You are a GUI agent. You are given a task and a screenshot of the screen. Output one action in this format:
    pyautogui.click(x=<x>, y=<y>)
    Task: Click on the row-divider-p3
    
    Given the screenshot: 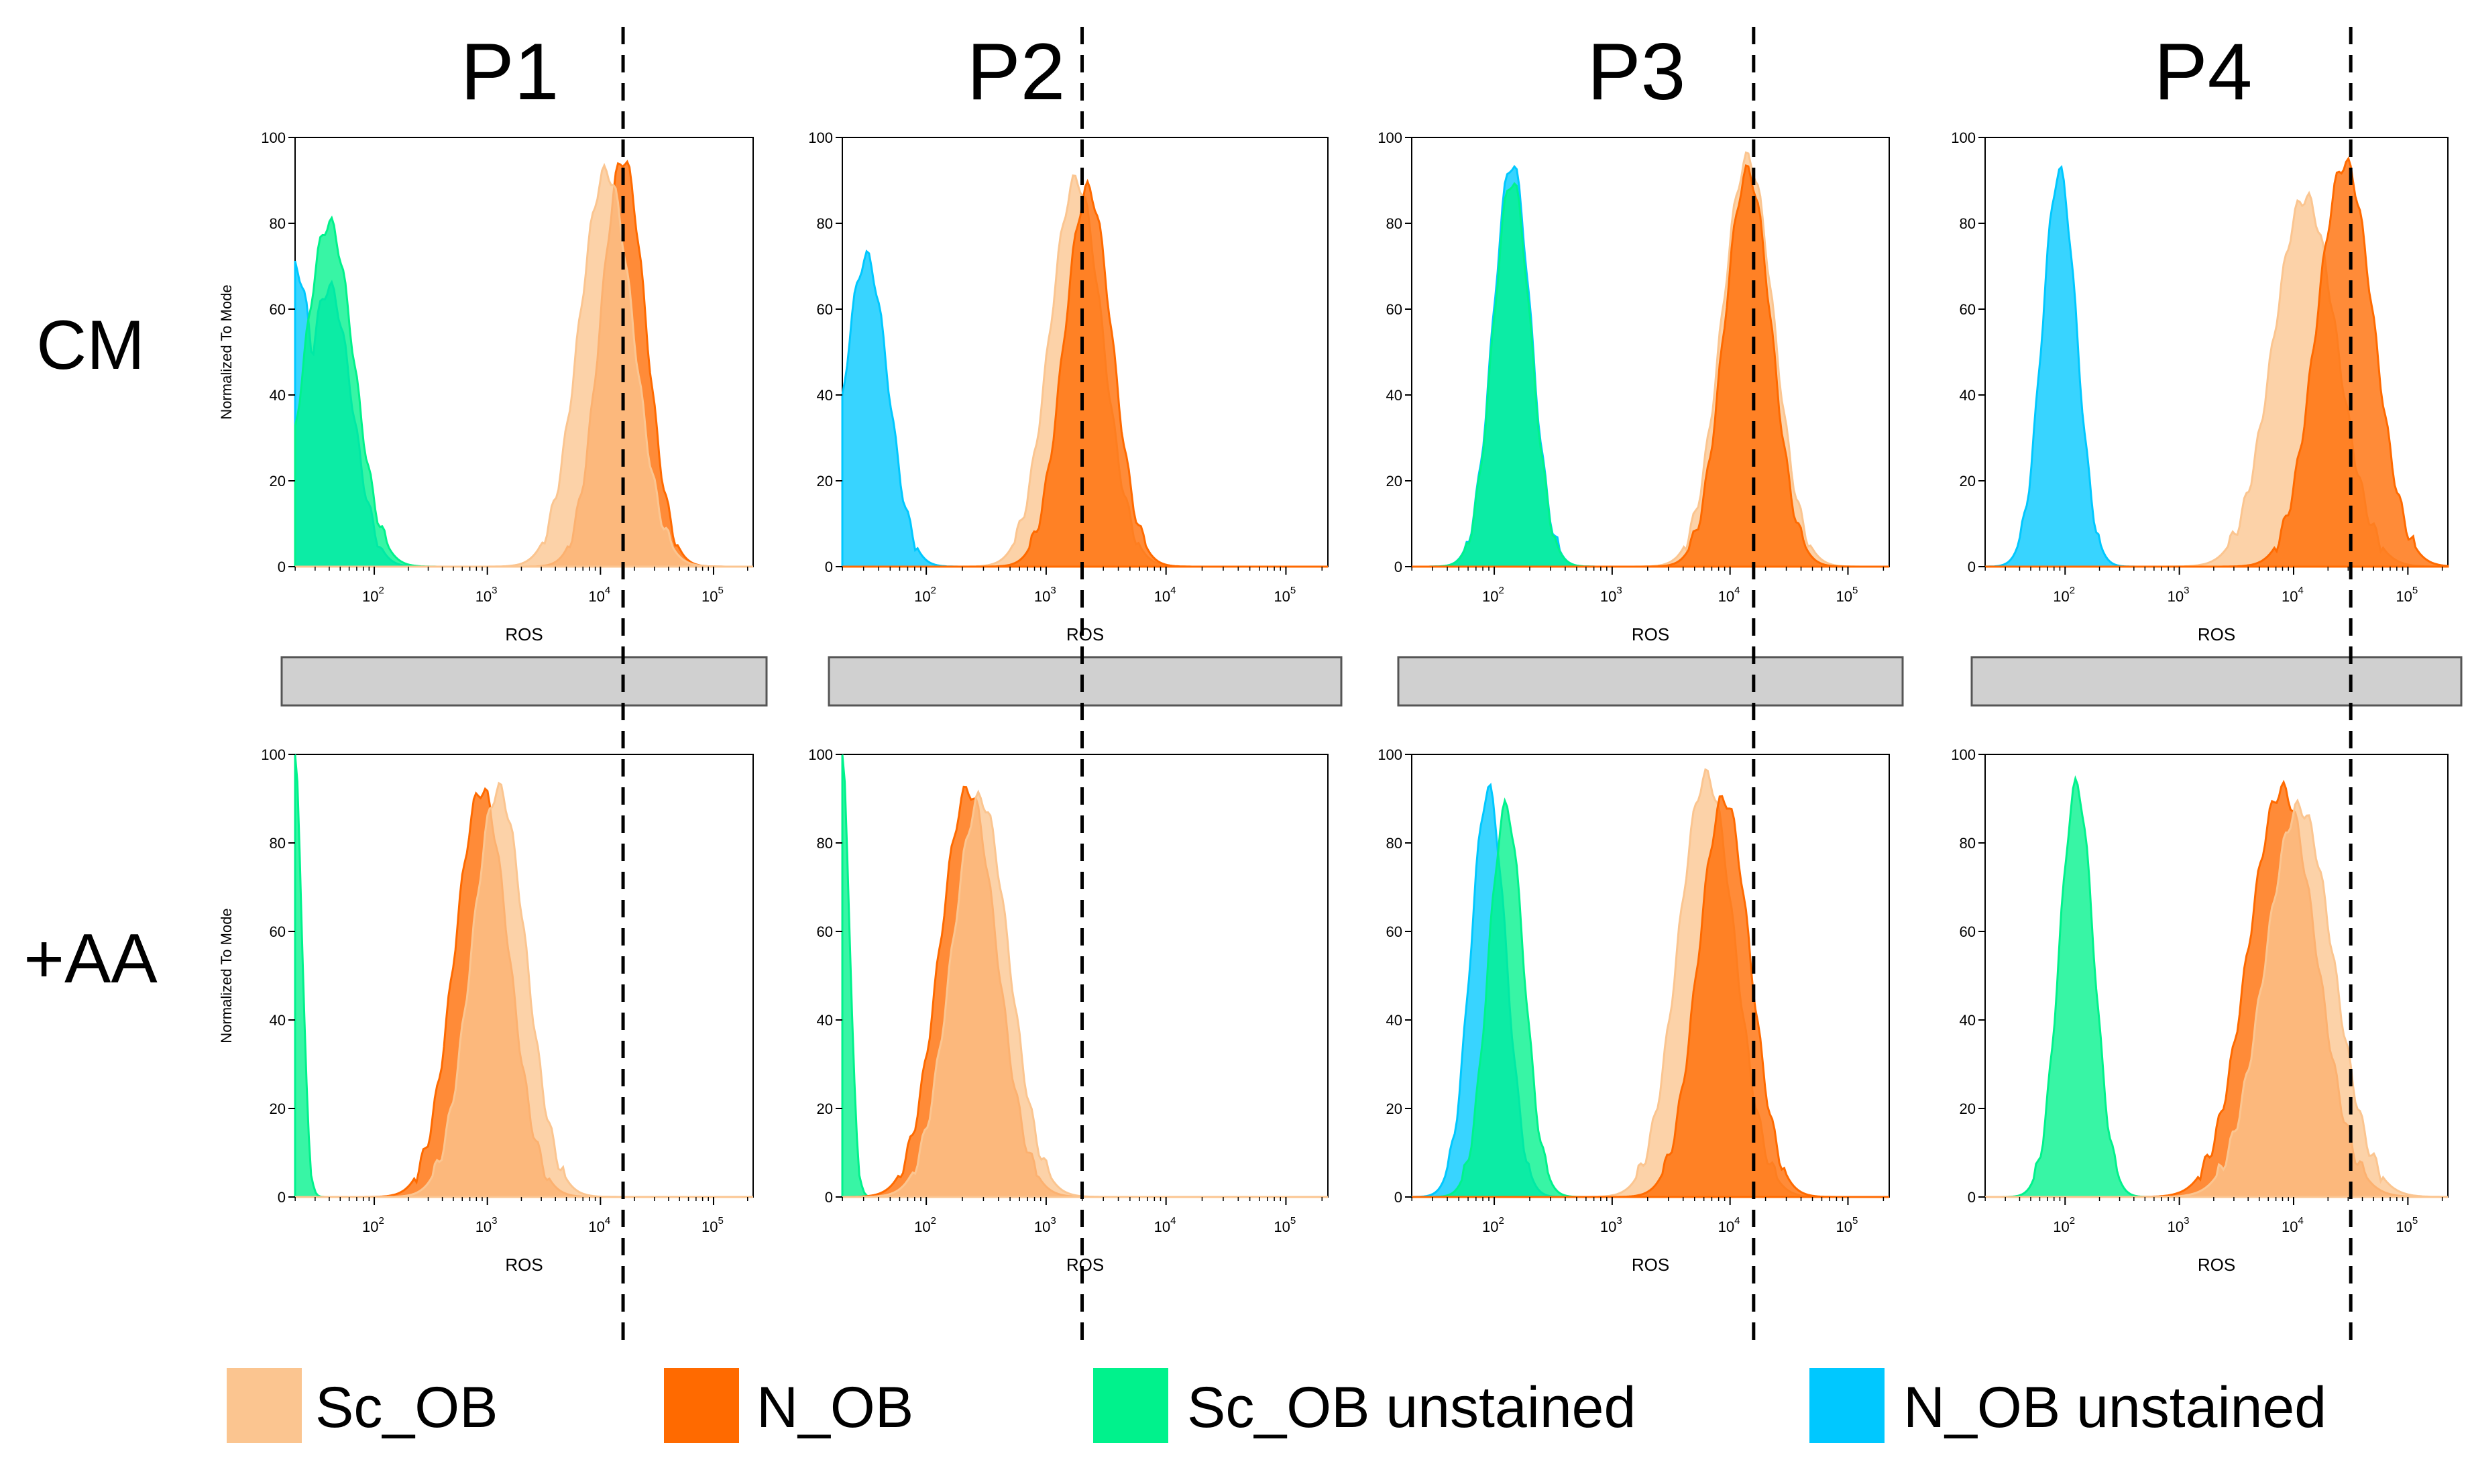 What is the action you would take?
    pyautogui.click(x=1650, y=681)
    